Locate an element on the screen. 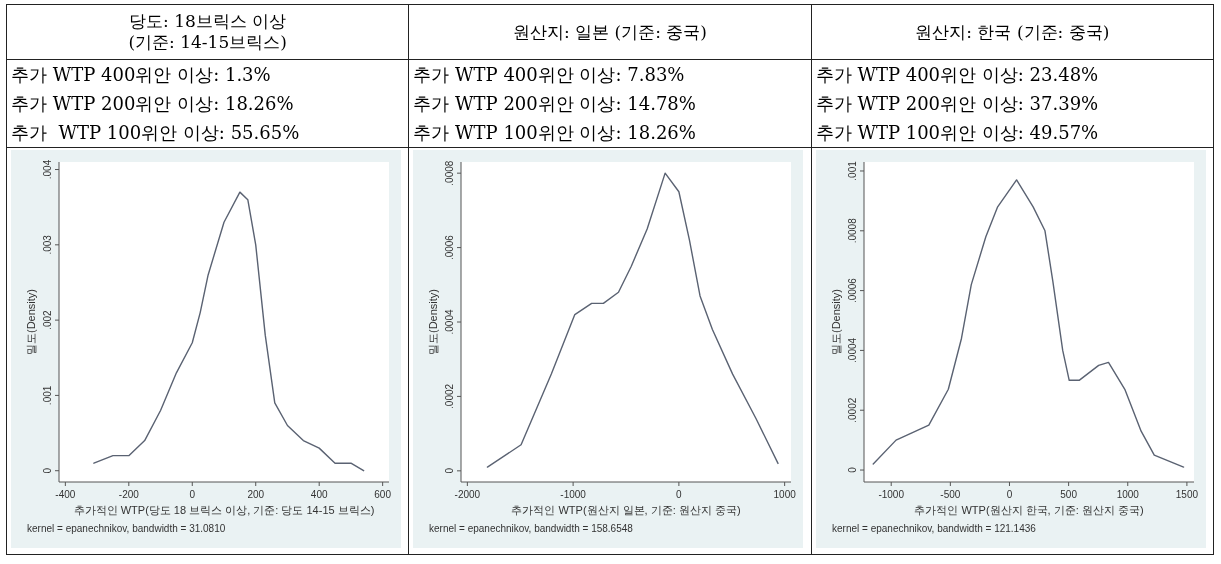 This screenshot has width=1221, height=564. y-tick-label: .002 is located at coordinates (47, 319).